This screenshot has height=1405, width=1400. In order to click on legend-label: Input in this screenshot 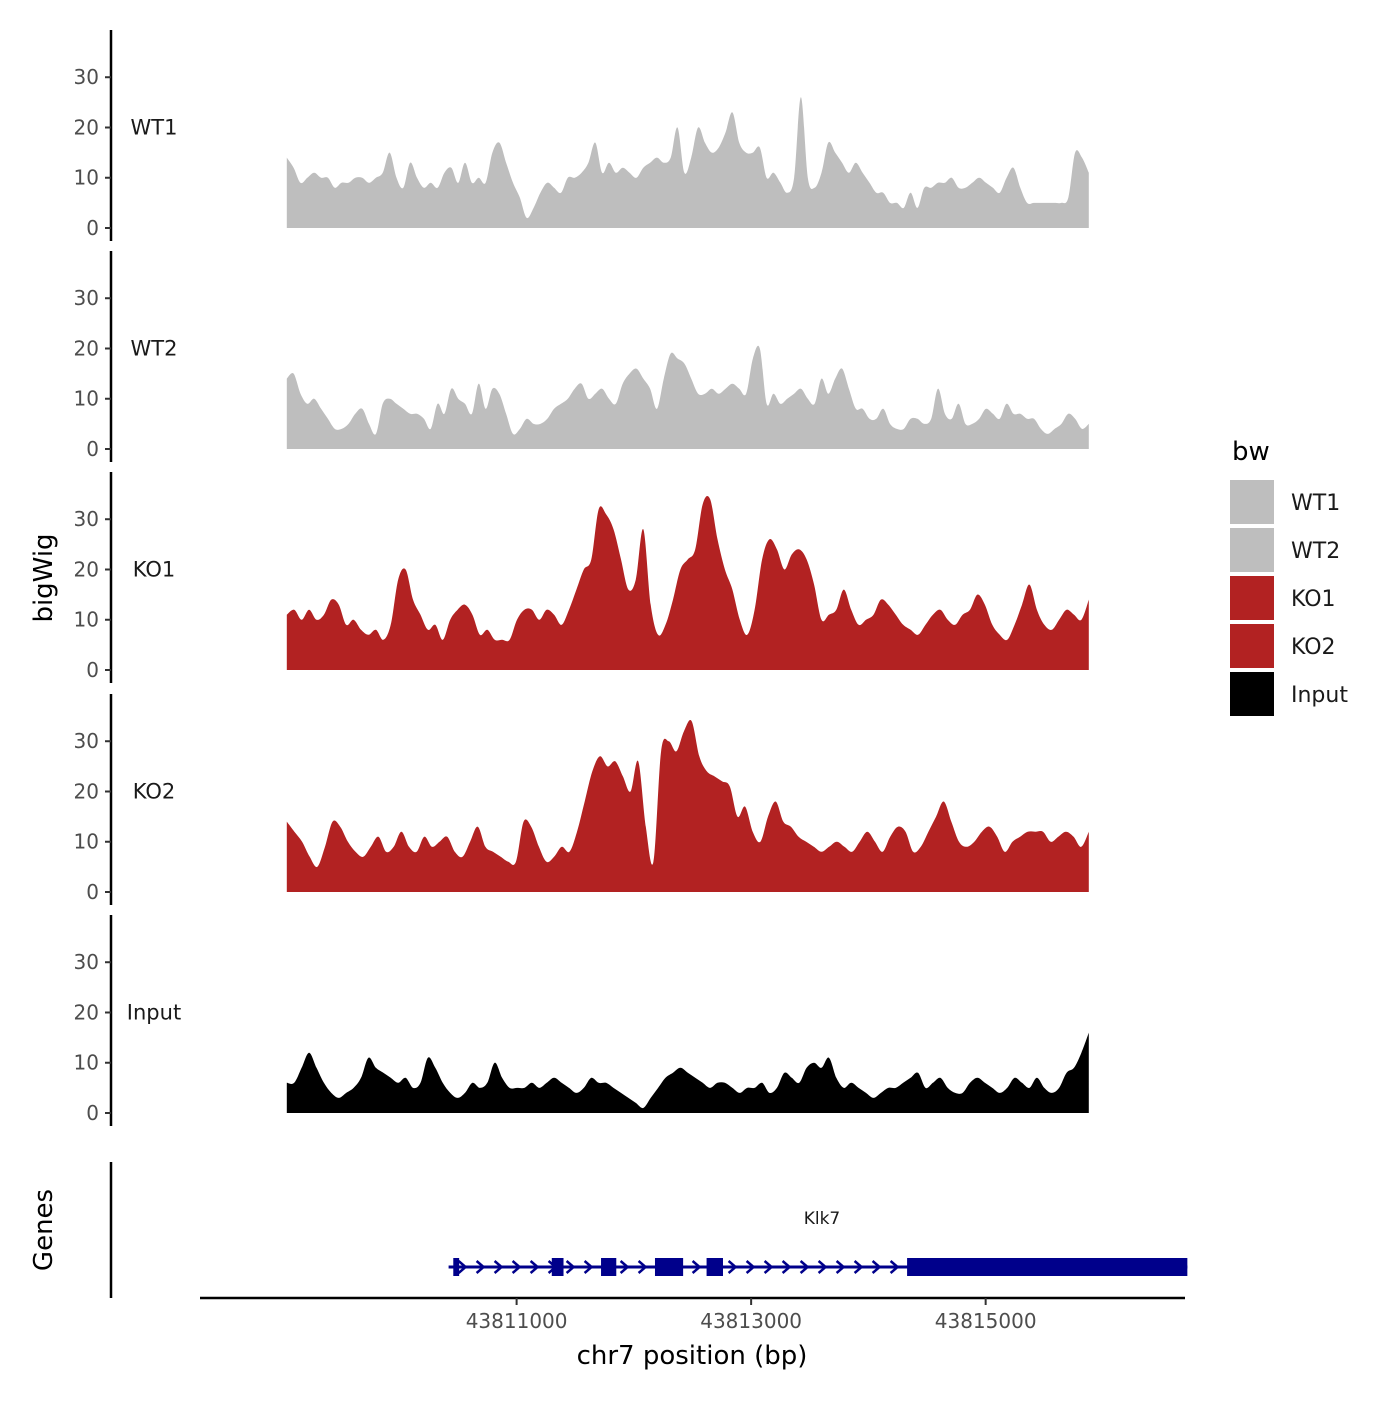, I will do `click(1319, 695)`.